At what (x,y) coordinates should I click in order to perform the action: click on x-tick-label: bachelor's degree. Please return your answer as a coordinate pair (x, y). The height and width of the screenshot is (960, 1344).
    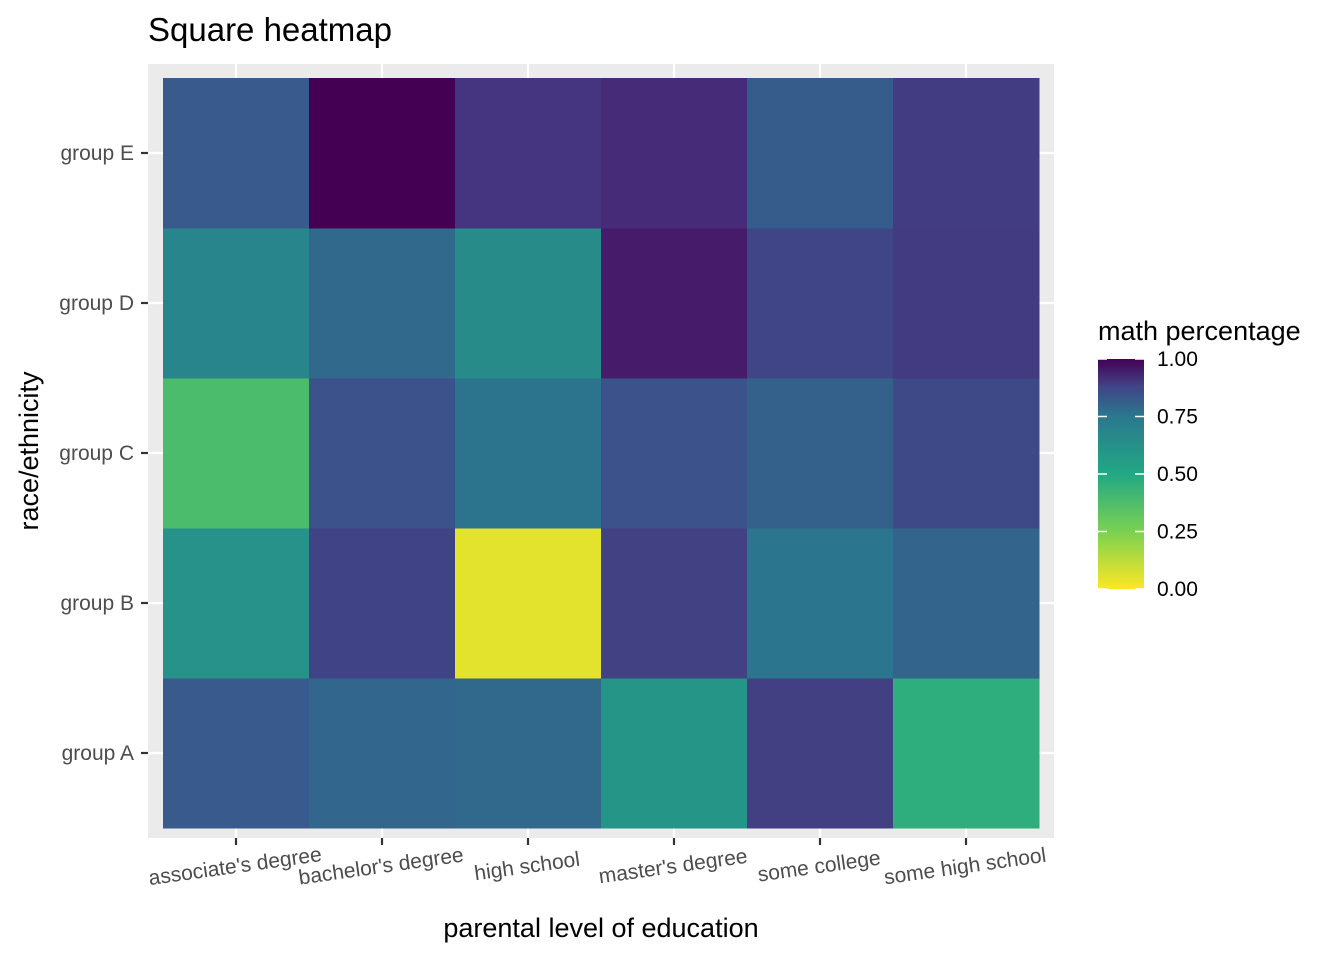
    Looking at the image, I should click on (381, 867).